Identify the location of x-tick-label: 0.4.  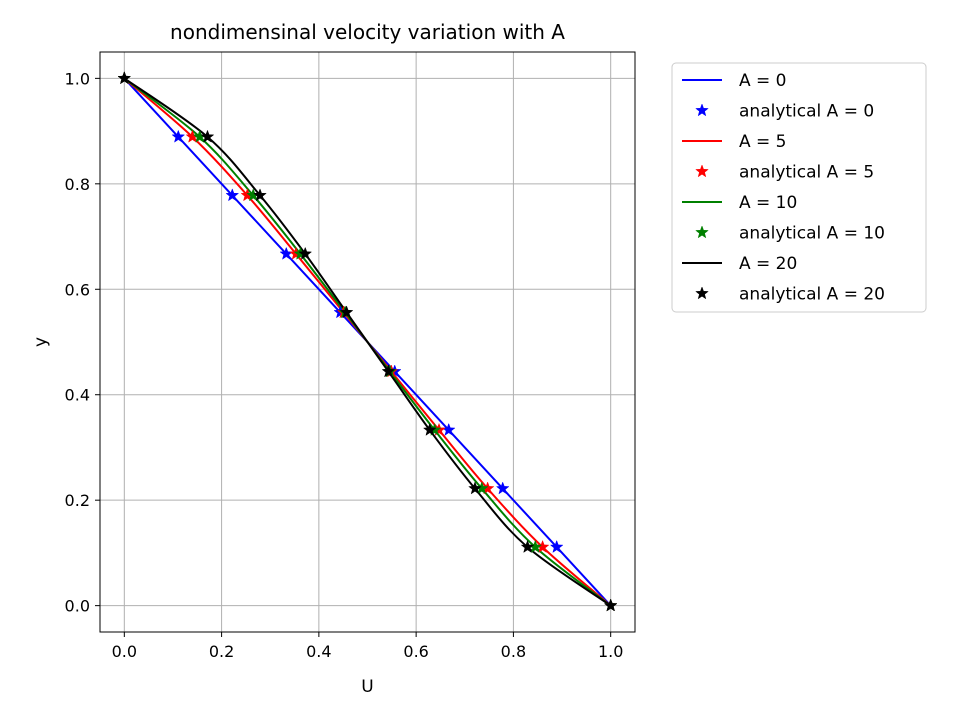
(318, 651).